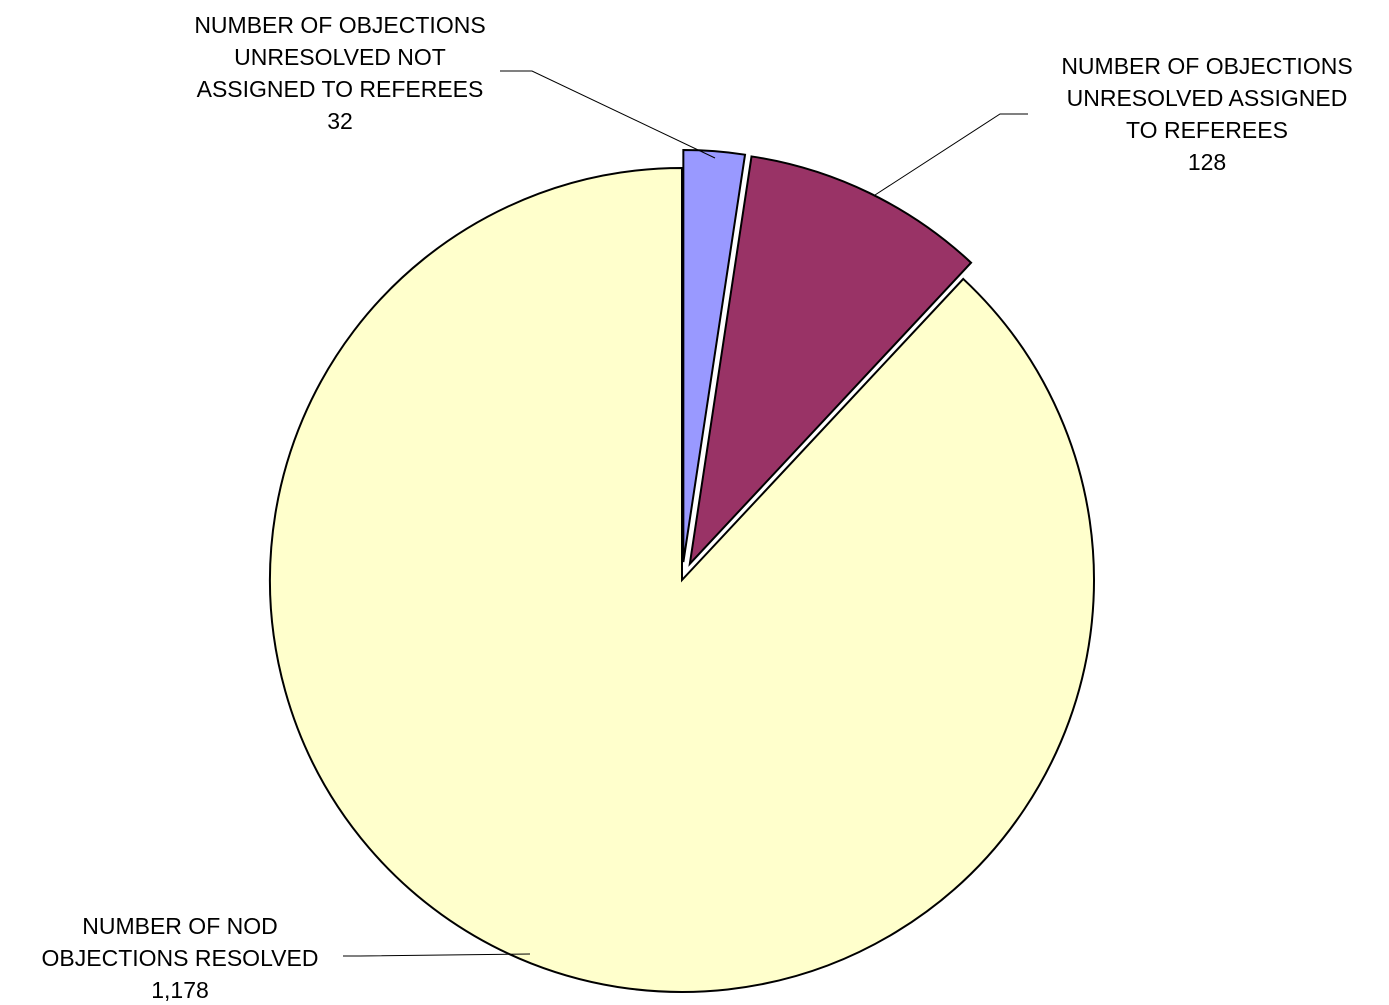 The height and width of the screenshot is (1005, 1389). What do you see at coordinates (180, 958) in the screenshot?
I see `slice-category-label-3: OBJECTIONS RESOLVED` at bounding box center [180, 958].